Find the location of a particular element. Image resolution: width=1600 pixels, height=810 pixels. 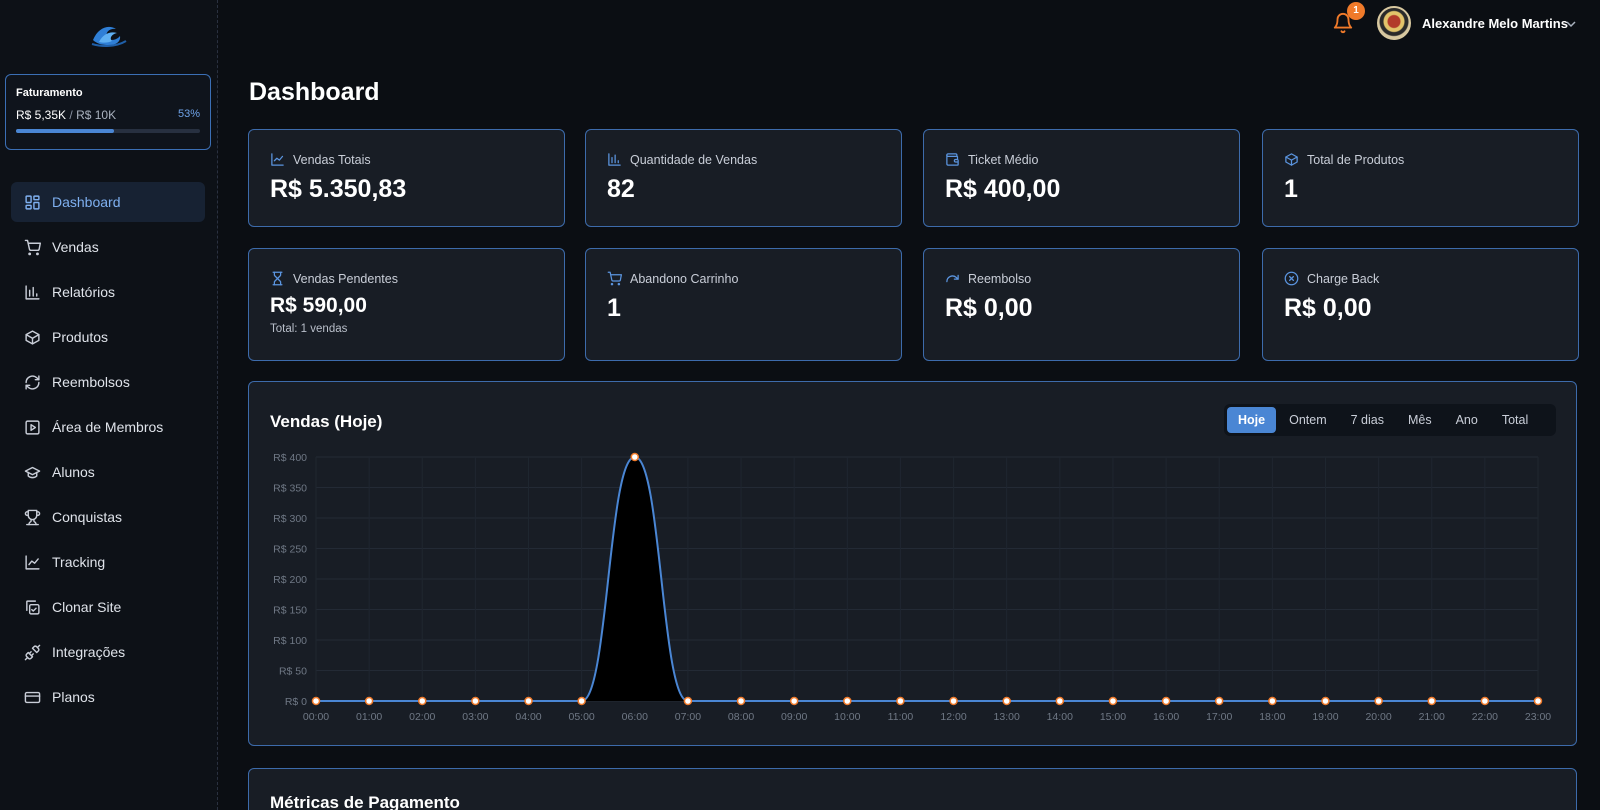

stat-card-ticket-medio: Ticket Médio R$ 400,00 is located at coordinates (1081, 178).